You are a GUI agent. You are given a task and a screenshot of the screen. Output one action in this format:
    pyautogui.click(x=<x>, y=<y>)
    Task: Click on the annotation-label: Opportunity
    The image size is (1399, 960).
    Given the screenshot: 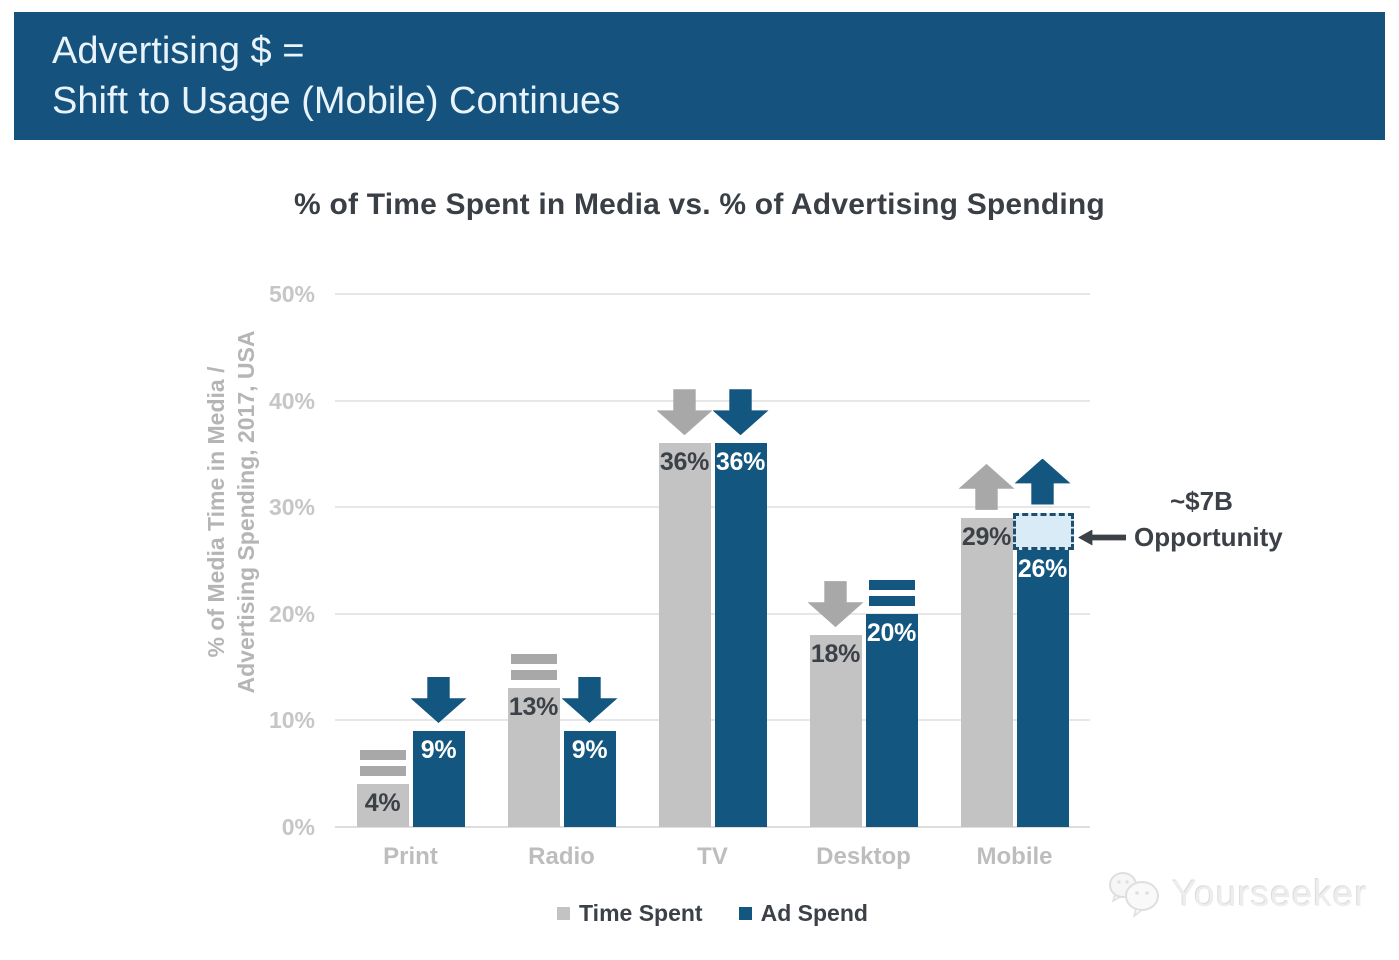 What is the action you would take?
    pyautogui.click(x=1208, y=537)
    